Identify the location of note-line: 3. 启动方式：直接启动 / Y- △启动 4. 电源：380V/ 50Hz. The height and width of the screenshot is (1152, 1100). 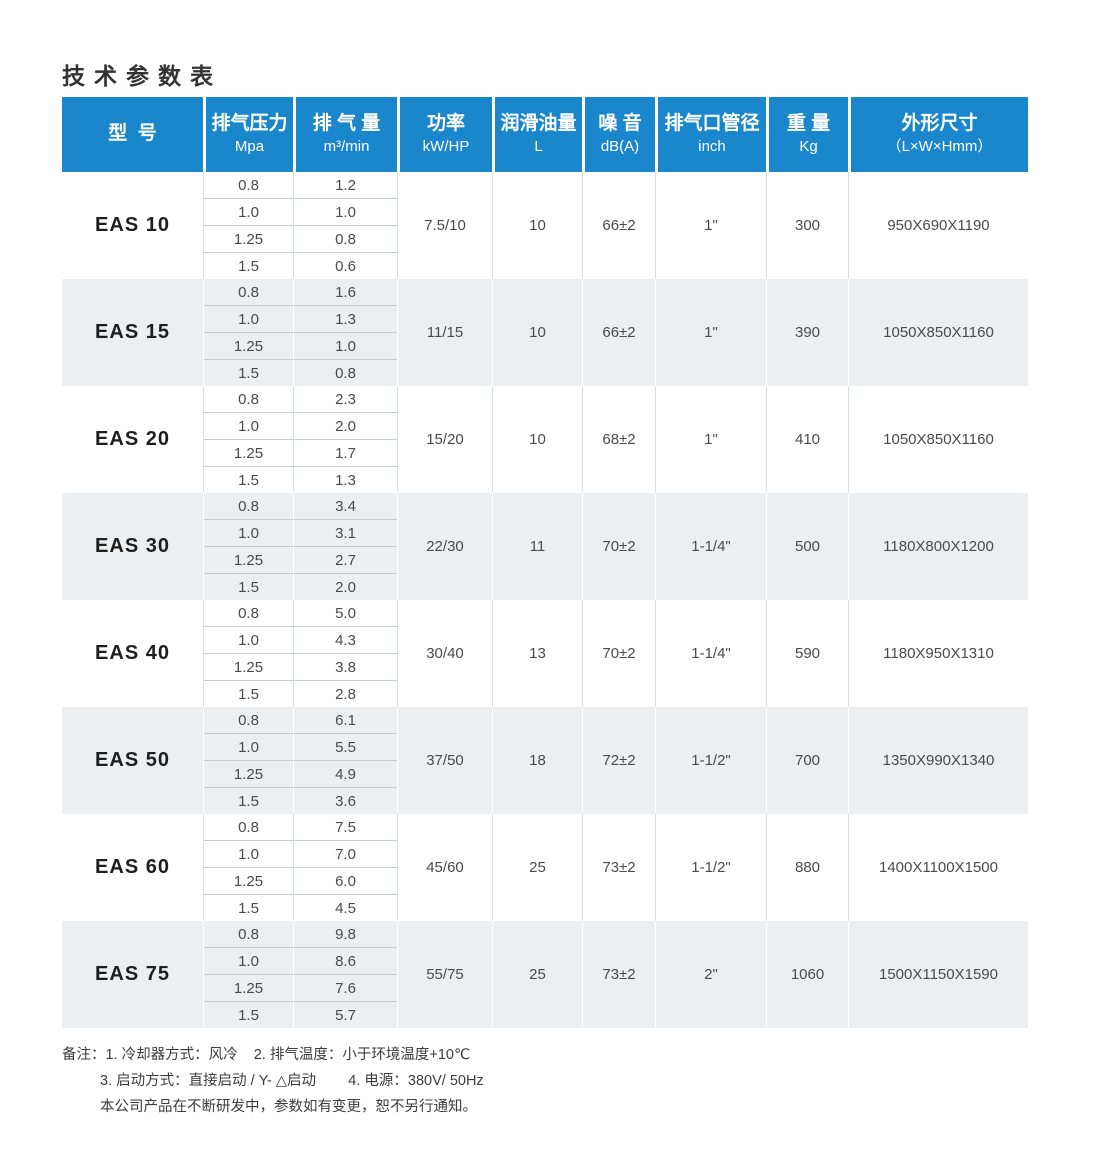
(292, 1081).